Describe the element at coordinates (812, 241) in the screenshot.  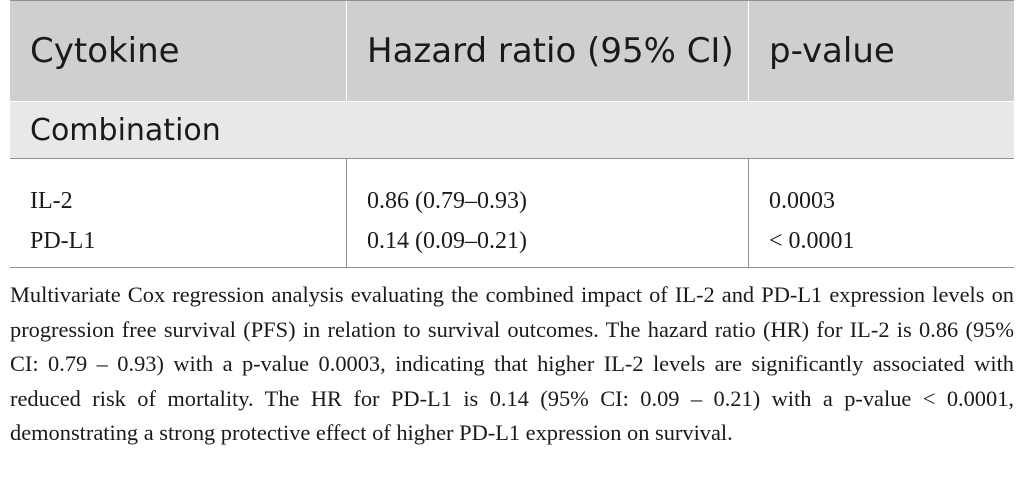
I see `p-value-pdl1: < 0.0001` at that location.